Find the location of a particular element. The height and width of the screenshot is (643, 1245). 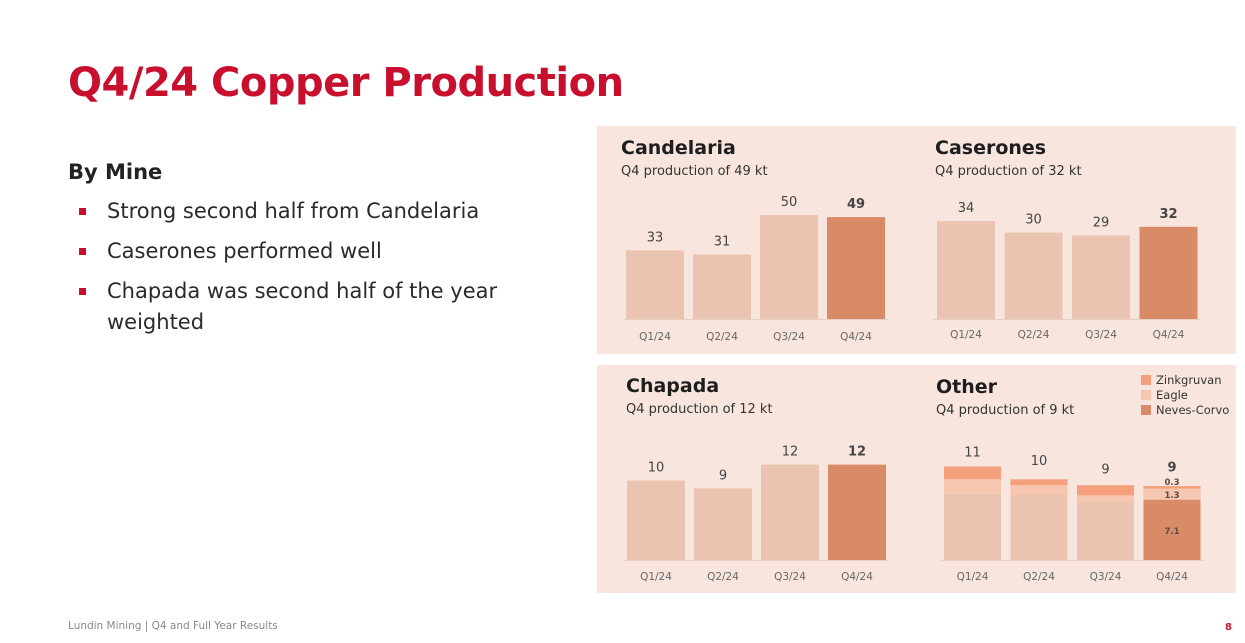

bullet-item: Caserones performed well is located at coordinates (313, 251).